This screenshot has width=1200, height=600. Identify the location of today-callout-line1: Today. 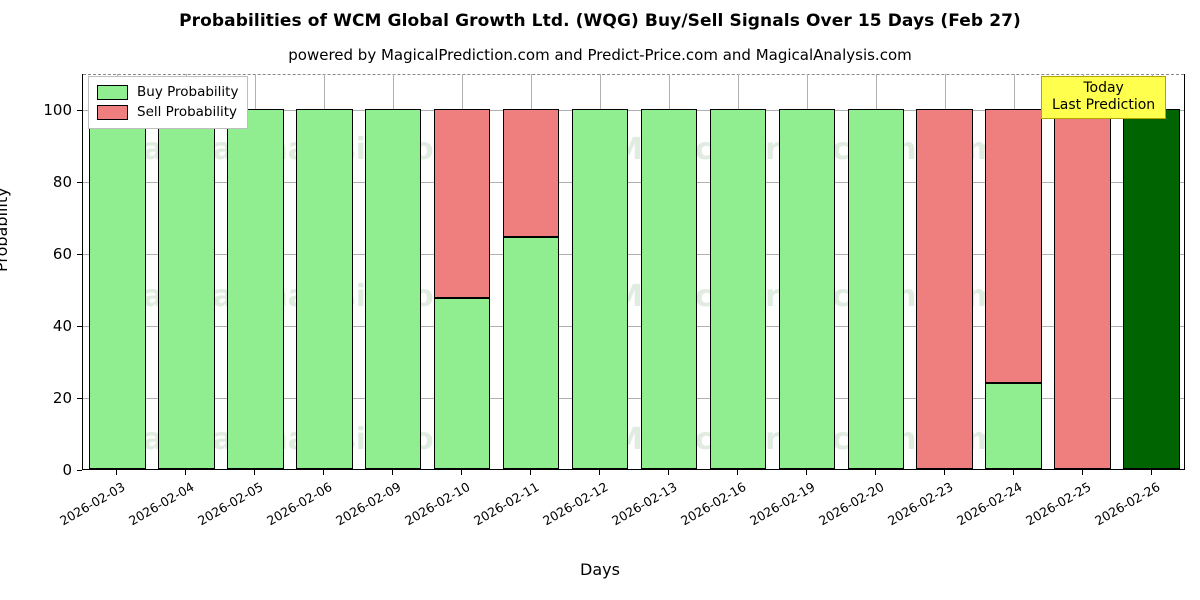
(1103, 88).